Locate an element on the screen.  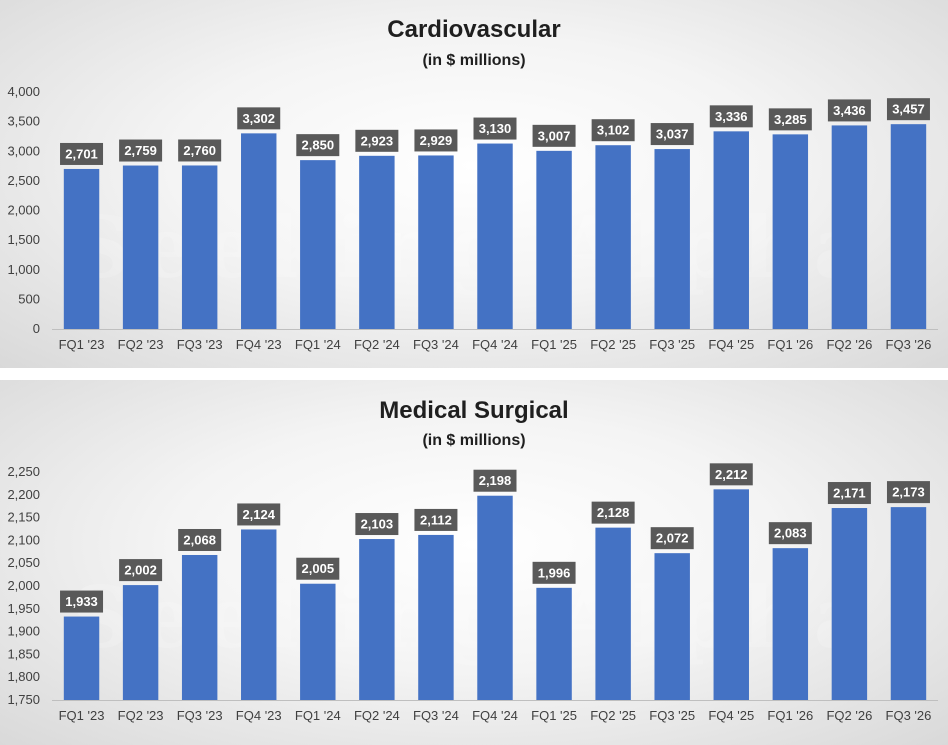
x-tick-label: FQ2 '26 is located at coordinates (849, 344).